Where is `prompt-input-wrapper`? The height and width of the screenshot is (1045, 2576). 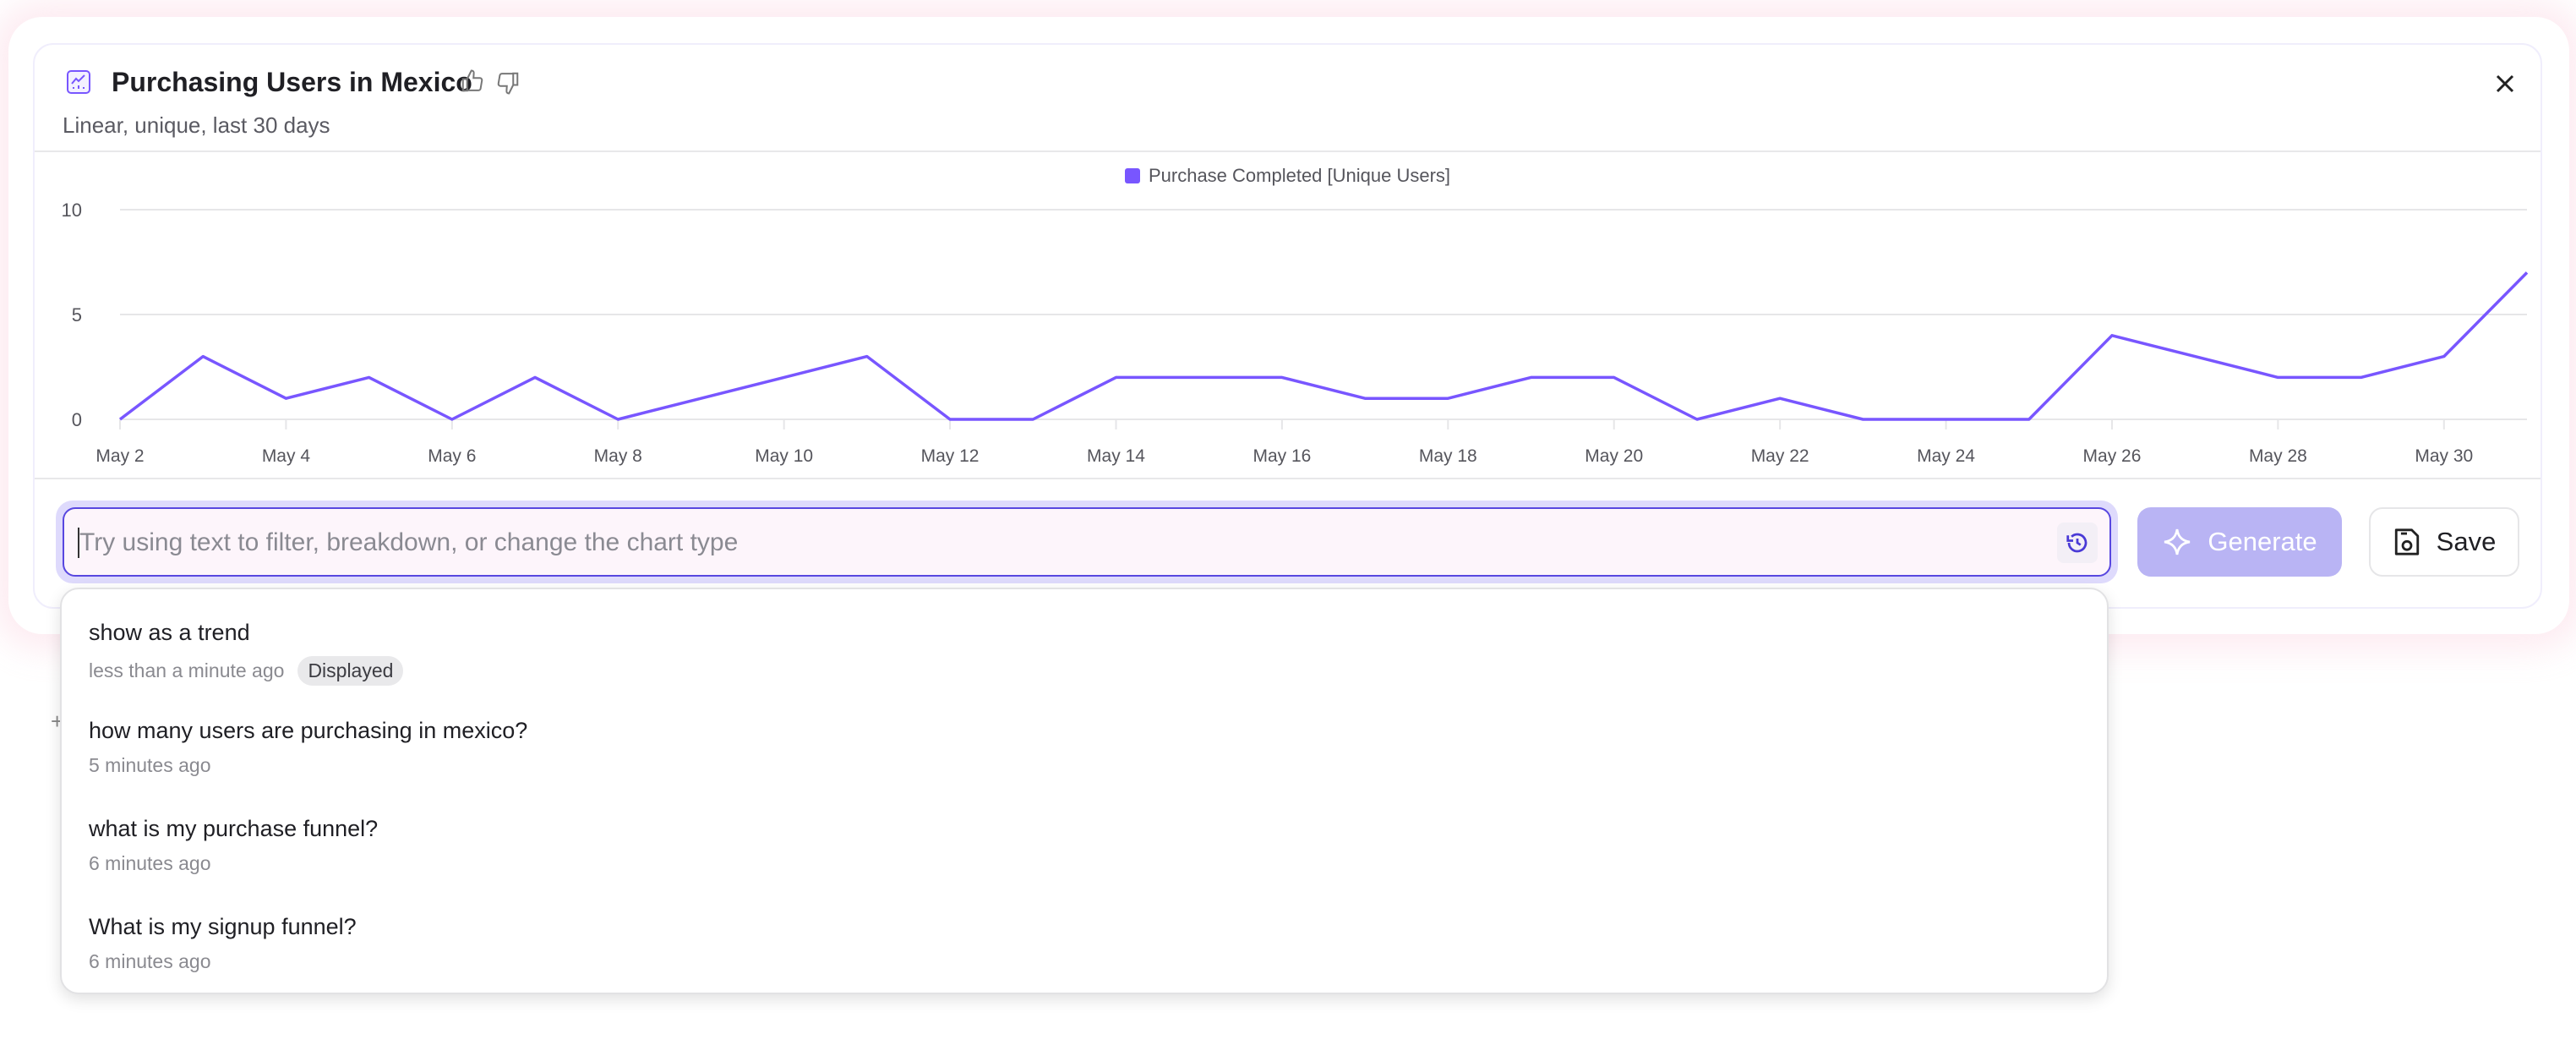
prompt-input-wrapper is located at coordinates (1087, 542).